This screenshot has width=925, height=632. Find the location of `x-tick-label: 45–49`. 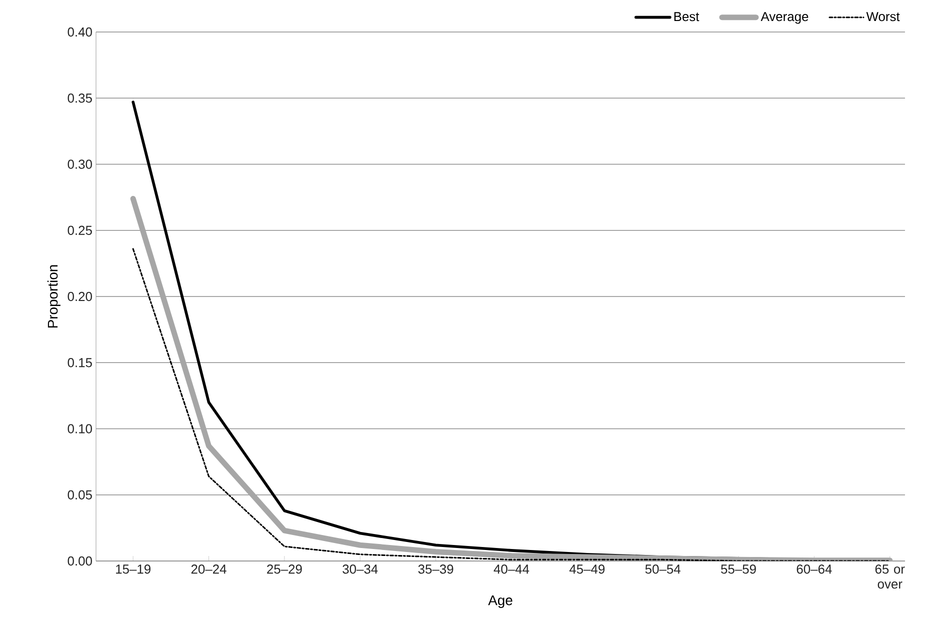

x-tick-label: 45–49 is located at coordinates (587, 569).